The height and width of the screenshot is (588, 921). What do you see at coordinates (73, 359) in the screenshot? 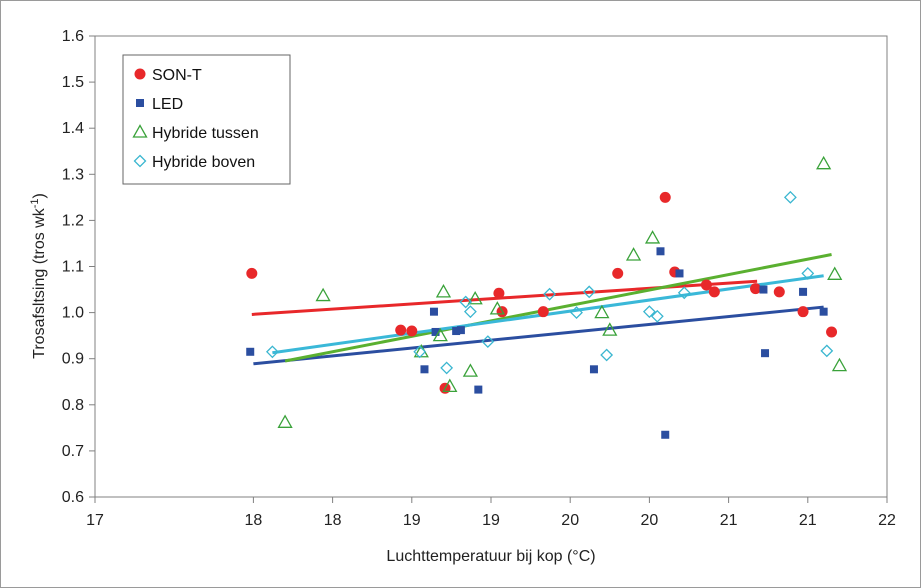
I see `y-tick-label: 0.9` at bounding box center [73, 359].